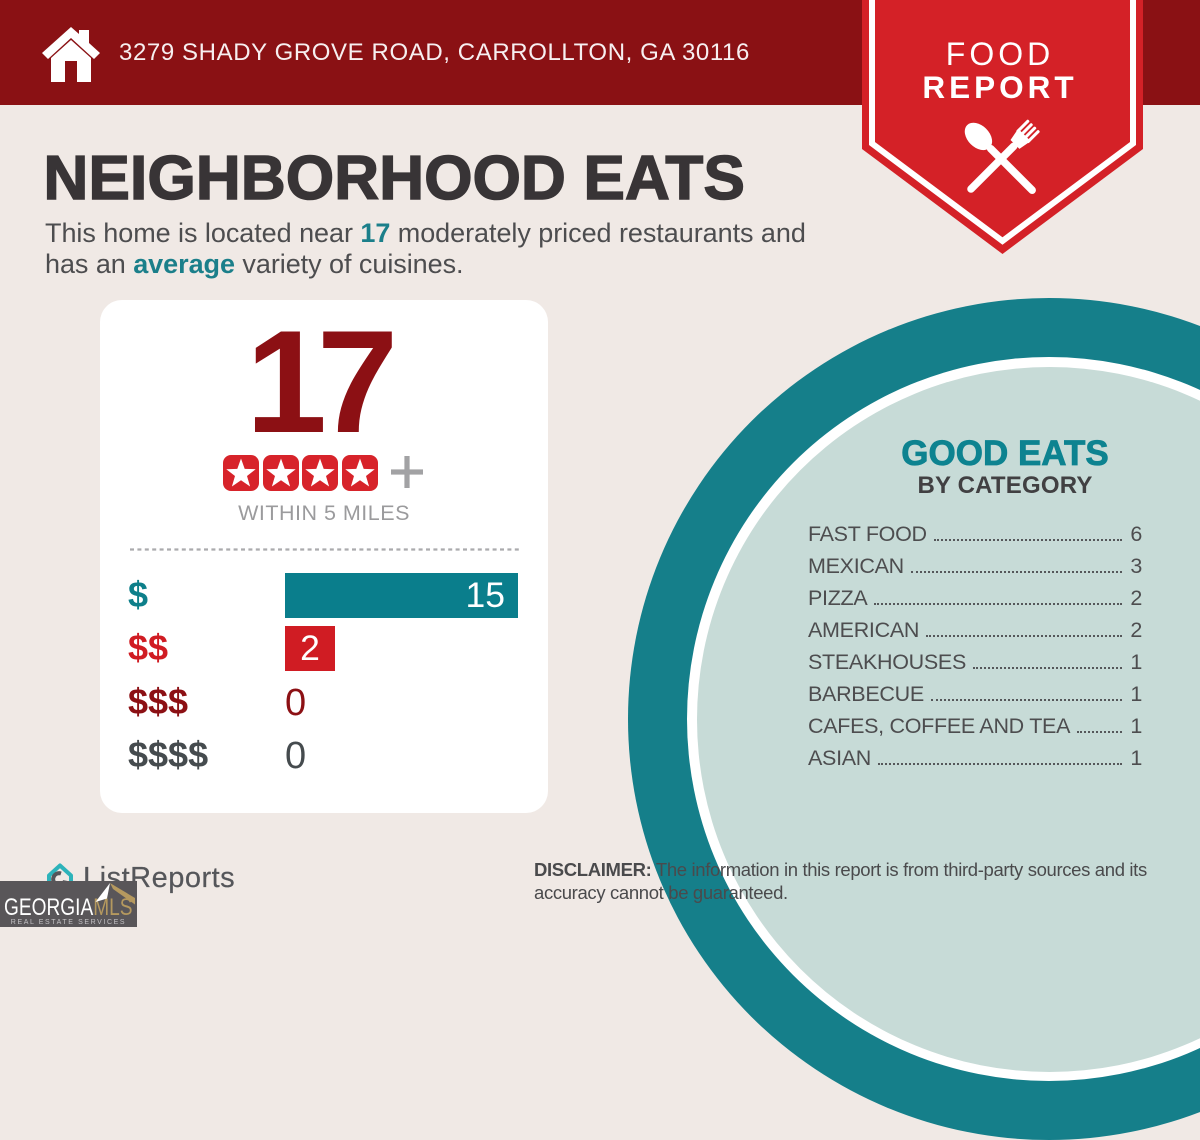 The image size is (1200, 1140). I want to click on svg-text: REPORT, so click(999, 87).